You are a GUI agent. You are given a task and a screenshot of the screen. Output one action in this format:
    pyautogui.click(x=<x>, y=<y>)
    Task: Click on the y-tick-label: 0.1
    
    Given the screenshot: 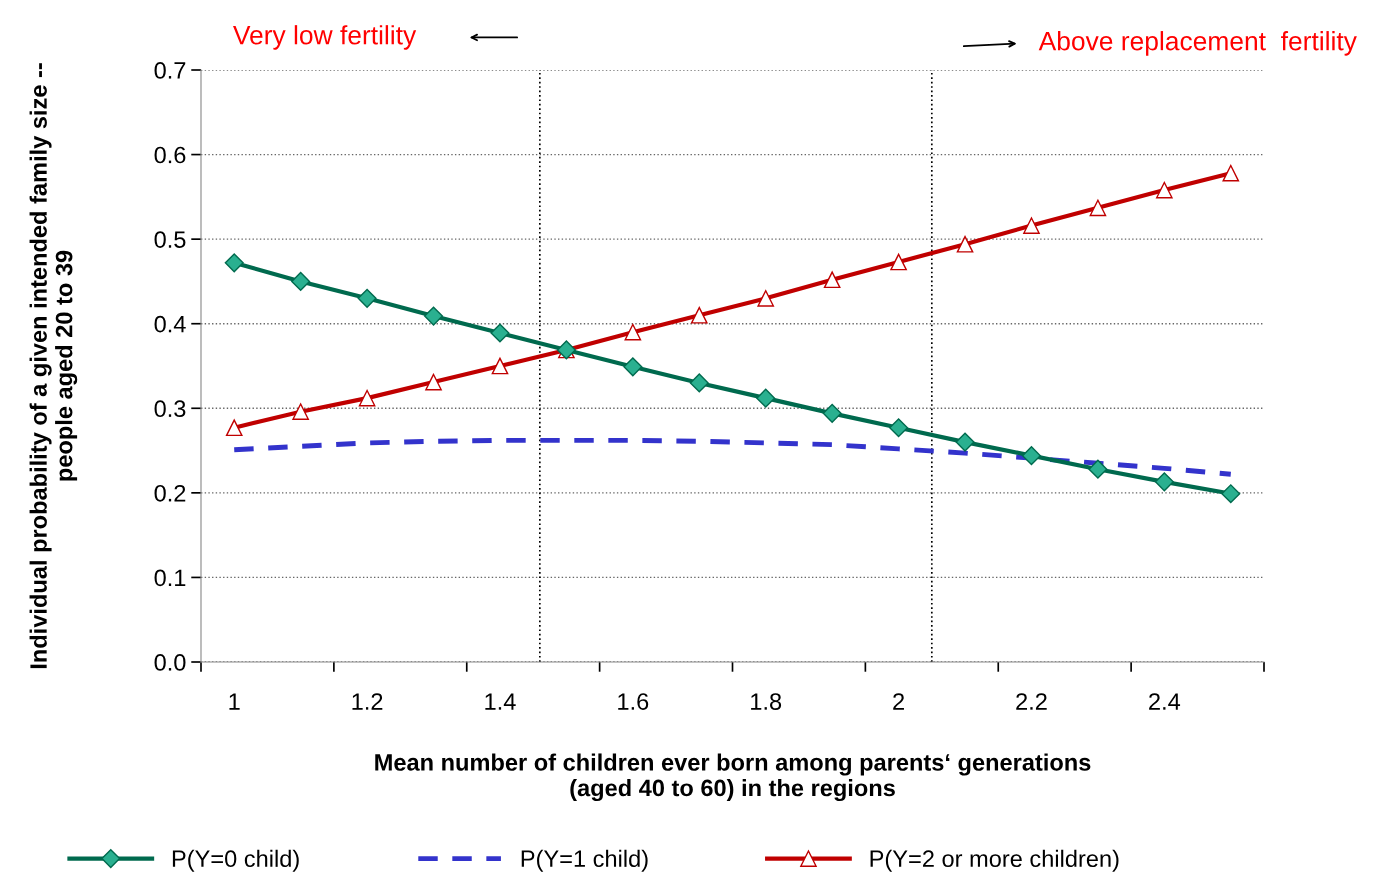 What is the action you would take?
    pyautogui.click(x=170, y=578)
    